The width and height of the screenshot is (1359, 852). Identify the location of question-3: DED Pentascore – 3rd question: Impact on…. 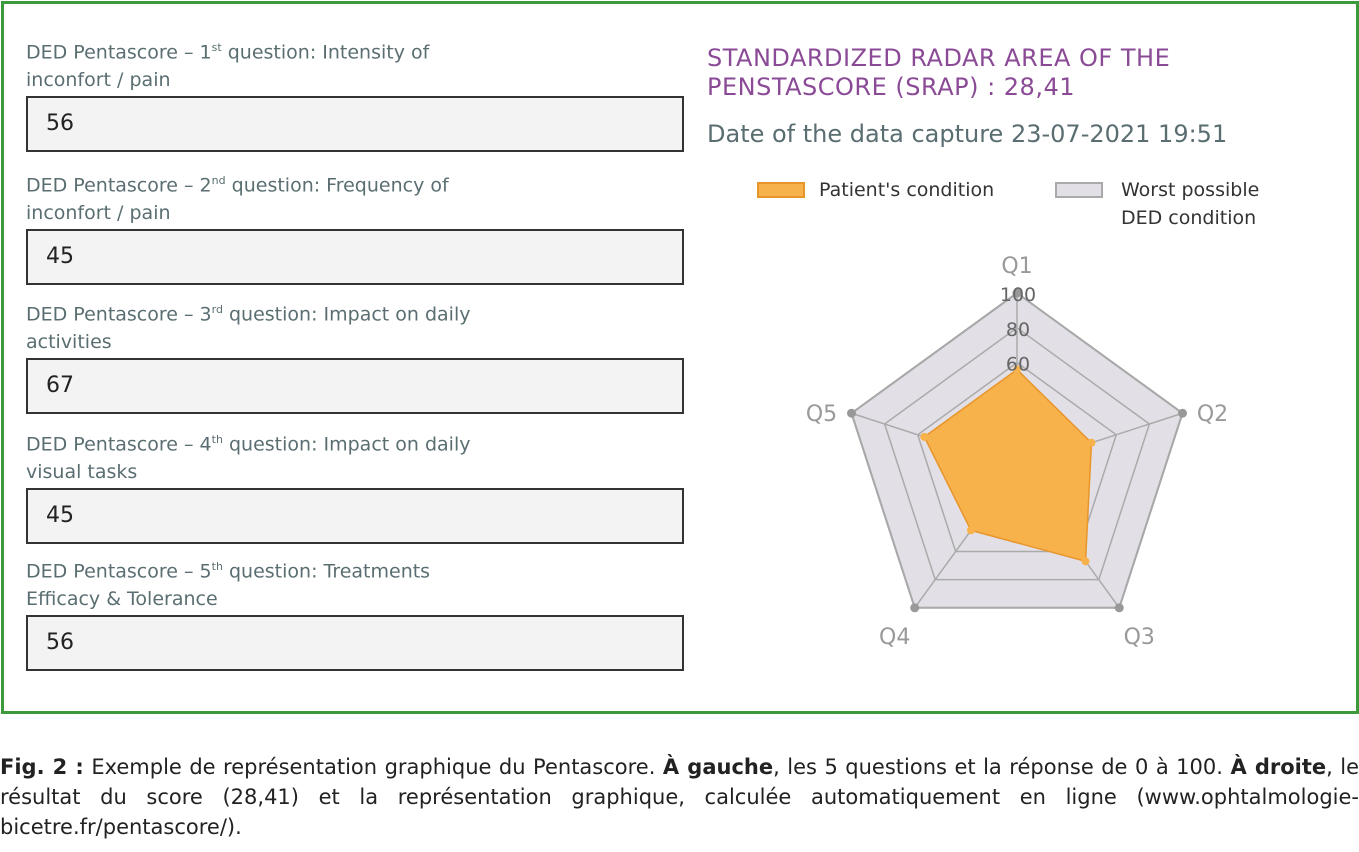
(356, 355).